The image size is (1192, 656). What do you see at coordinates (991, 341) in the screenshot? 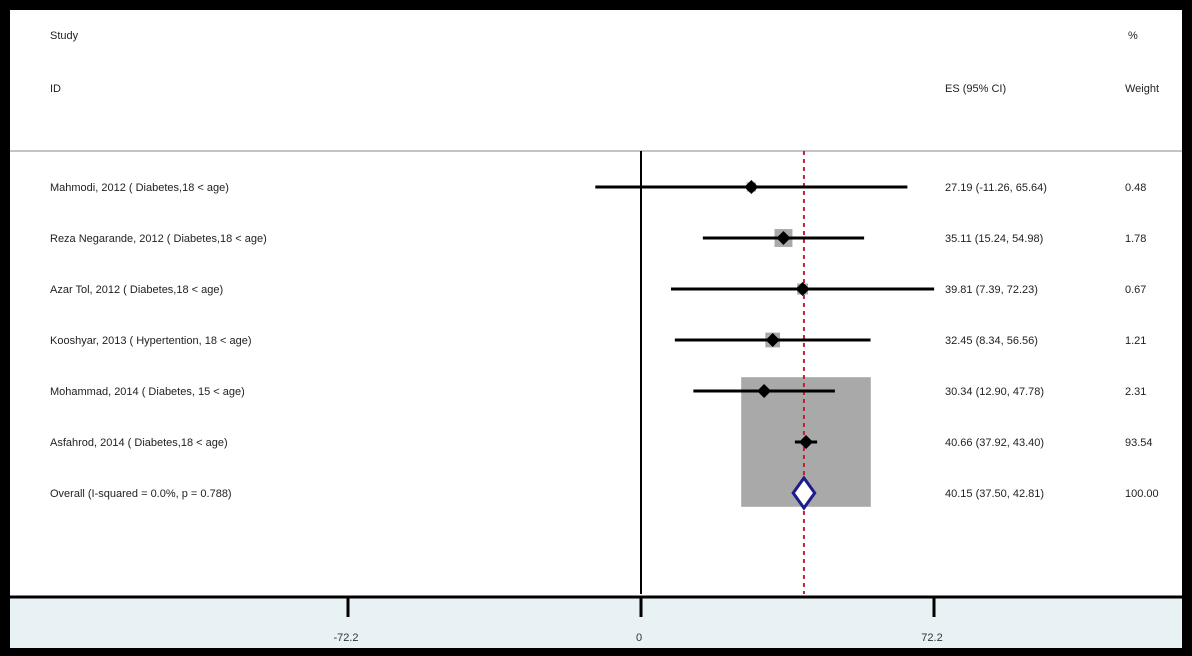
I see `es-ci-value: 32.45 (8.34, 56.56)` at bounding box center [991, 341].